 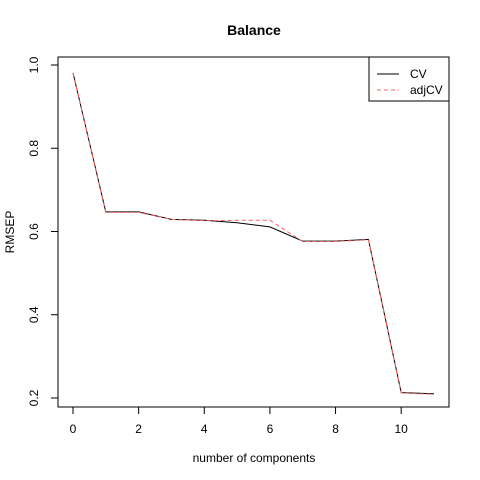 I want to click on y-tick-label: 0.4, so click(x=34, y=314).